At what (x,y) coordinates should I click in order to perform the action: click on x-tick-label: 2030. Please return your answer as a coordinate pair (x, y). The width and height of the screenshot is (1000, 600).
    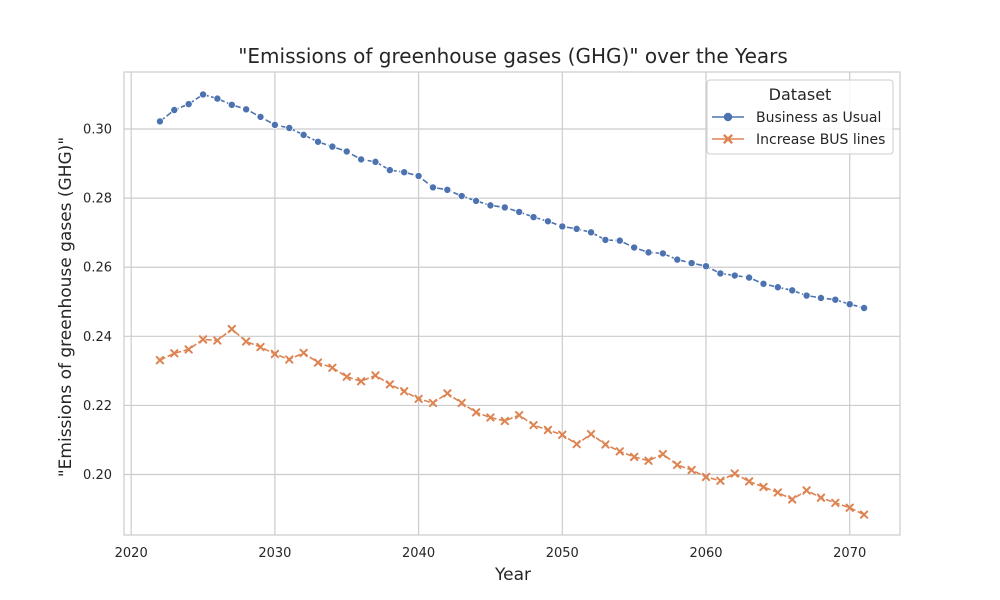
    Looking at the image, I should click on (274, 553).